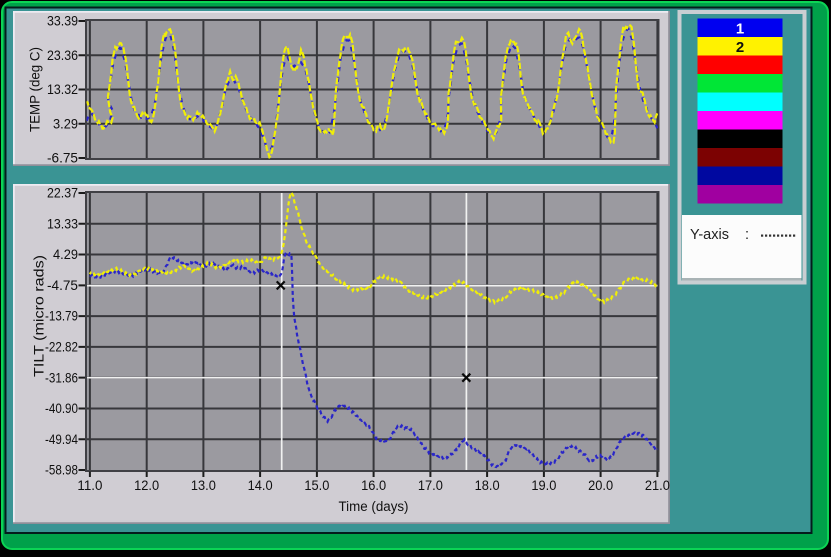 The height and width of the screenshot is (557, 831). I want to click on svg-text: 13.32, so click(62, 89).